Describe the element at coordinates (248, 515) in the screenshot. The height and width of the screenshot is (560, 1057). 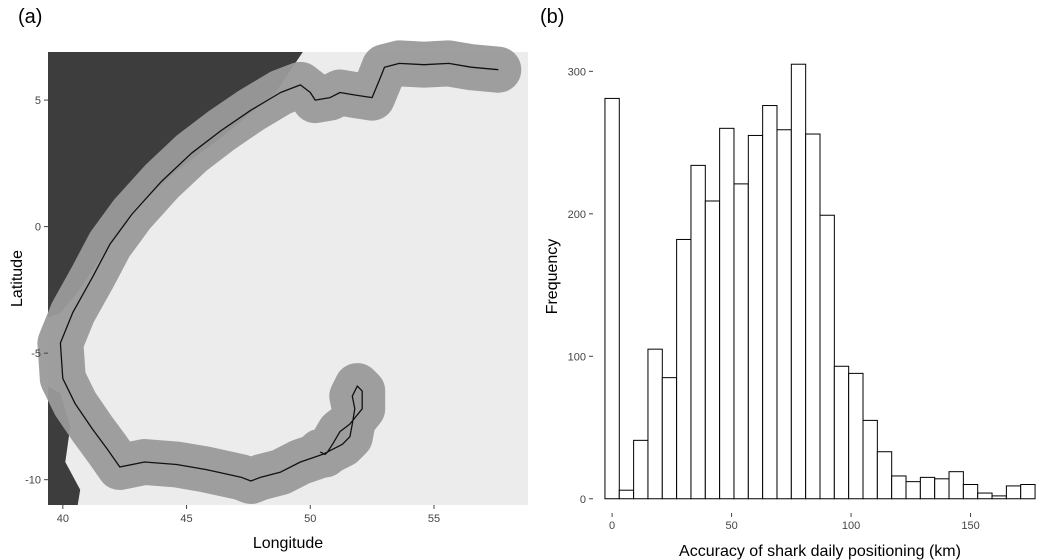
I see `map-x-ticks: 40 45 50 55` at that location.